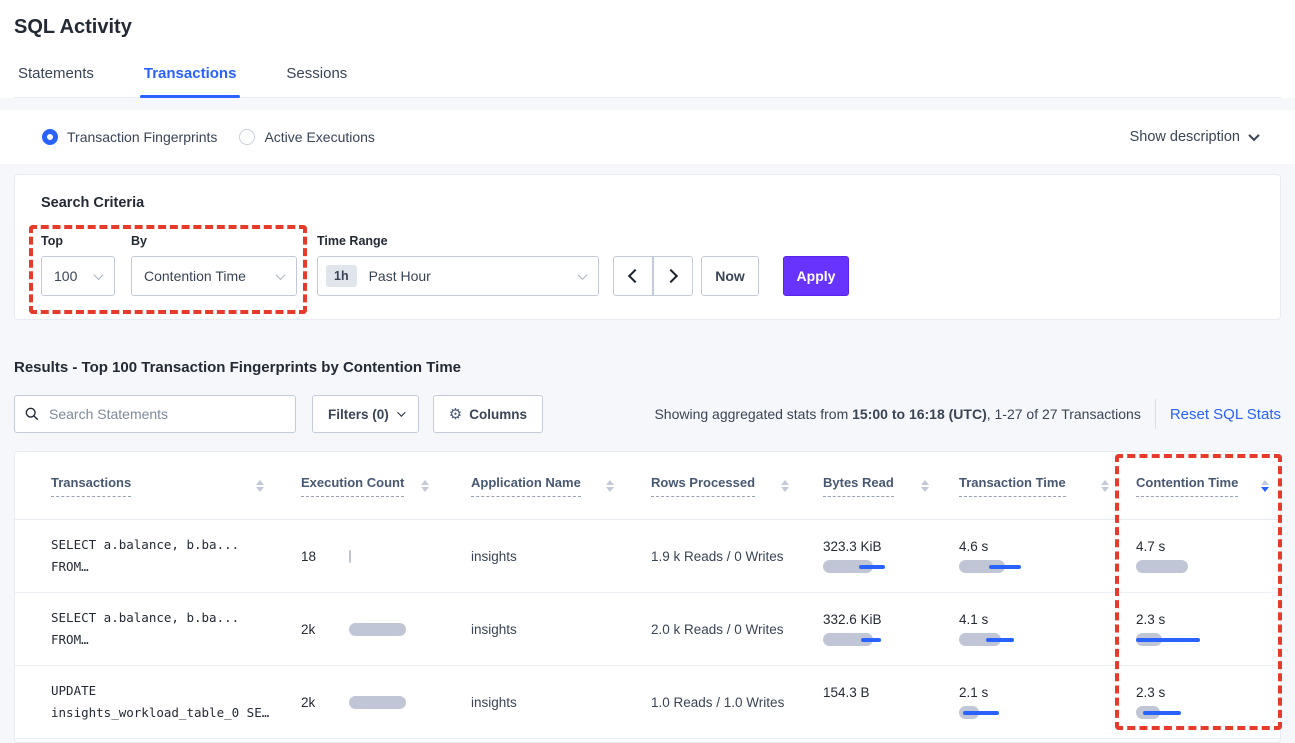 The width and height of the screenshot is (1295, 743). I want to click on tab-statements: Statements, so click(56, 73).